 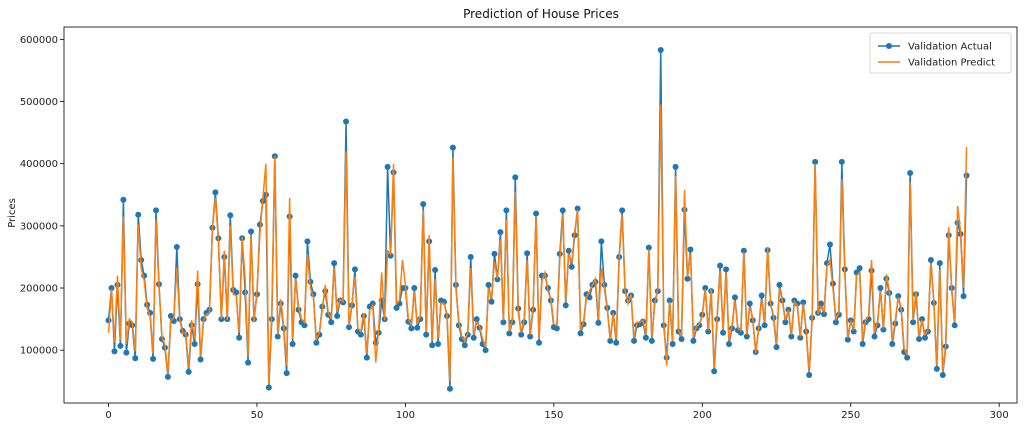 I want to click on legend-box, so click(x=940, y=53).